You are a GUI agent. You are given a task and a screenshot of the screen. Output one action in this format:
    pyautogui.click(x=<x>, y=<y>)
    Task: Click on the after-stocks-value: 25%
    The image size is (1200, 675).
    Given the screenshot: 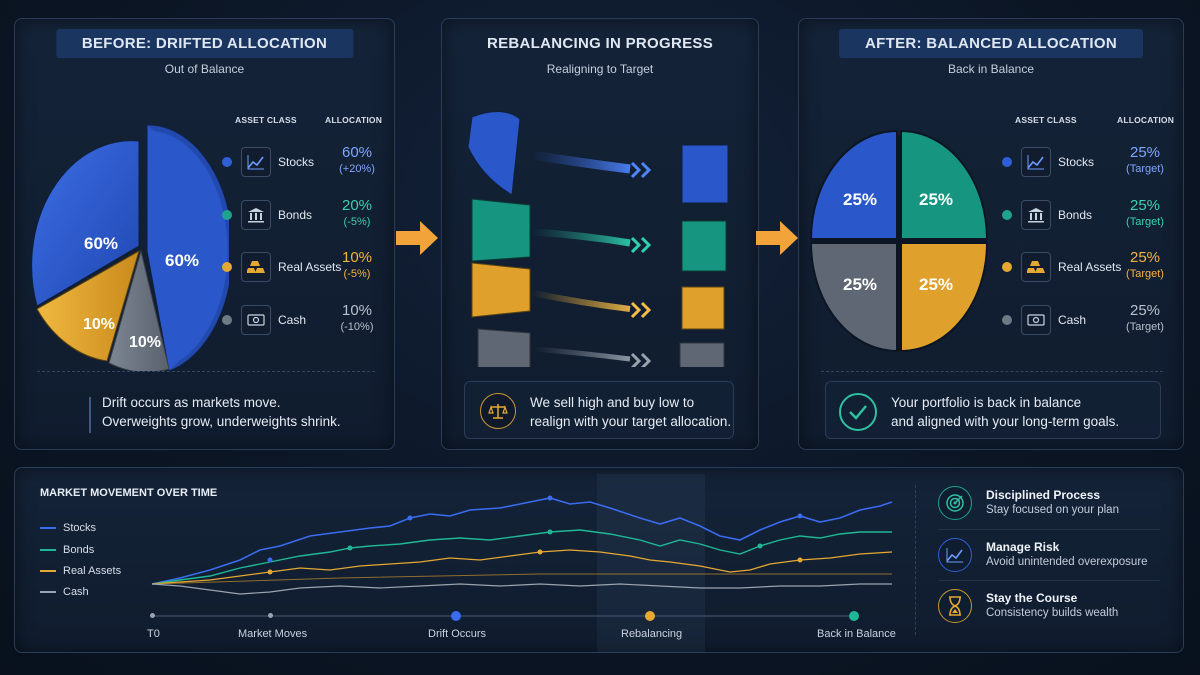 What is the action you would take?
    pyautogui.click(x=1145, y=152)
    